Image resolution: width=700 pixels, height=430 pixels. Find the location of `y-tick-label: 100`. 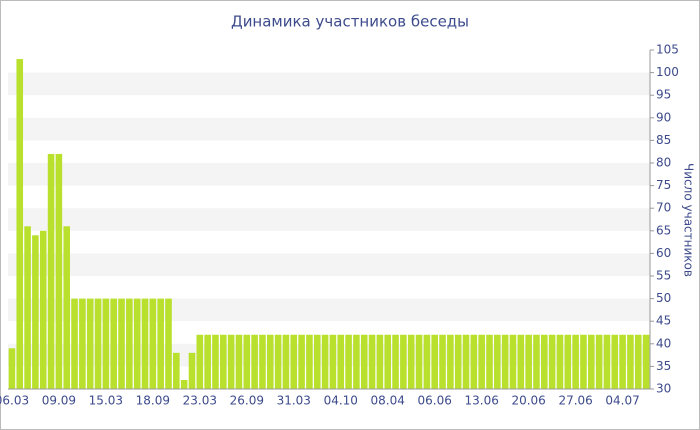

y-tick-label: 100 is located at coordinates (667, 72).